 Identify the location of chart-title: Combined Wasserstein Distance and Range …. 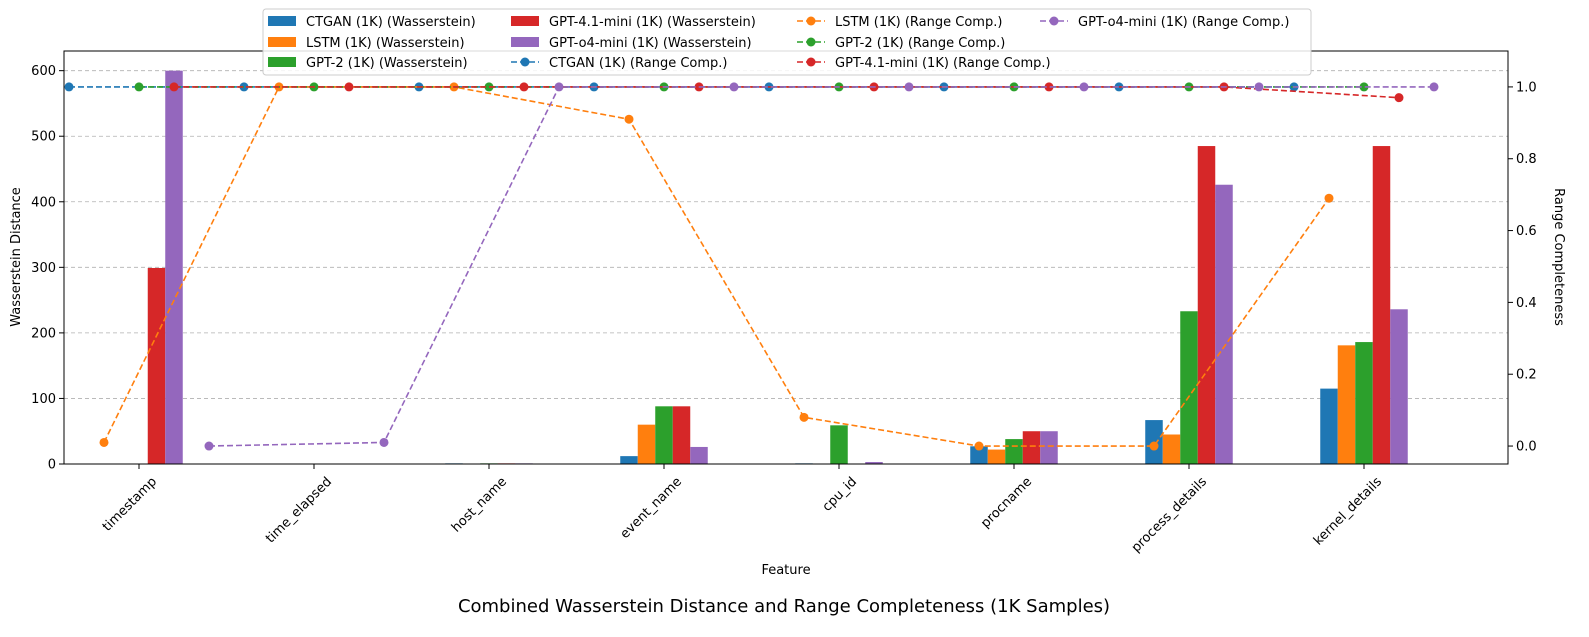
(784, 606).